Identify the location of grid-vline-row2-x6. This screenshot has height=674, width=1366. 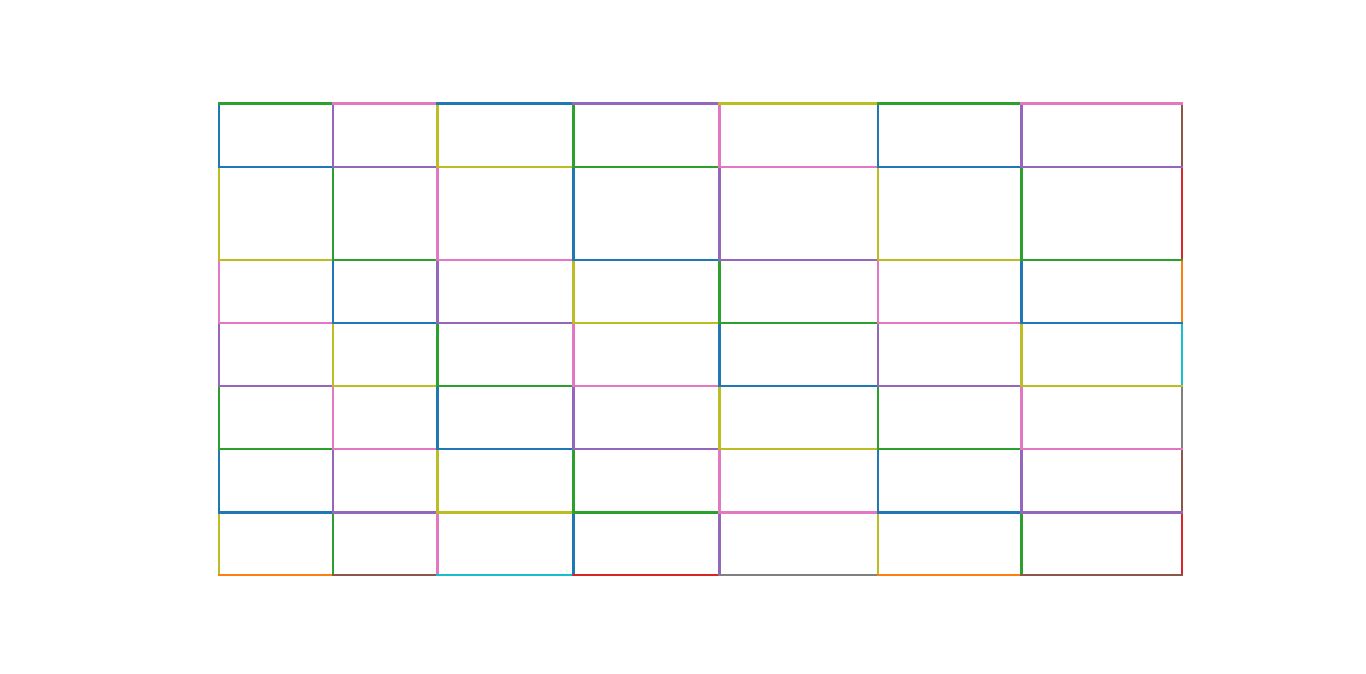
(1021, 214).